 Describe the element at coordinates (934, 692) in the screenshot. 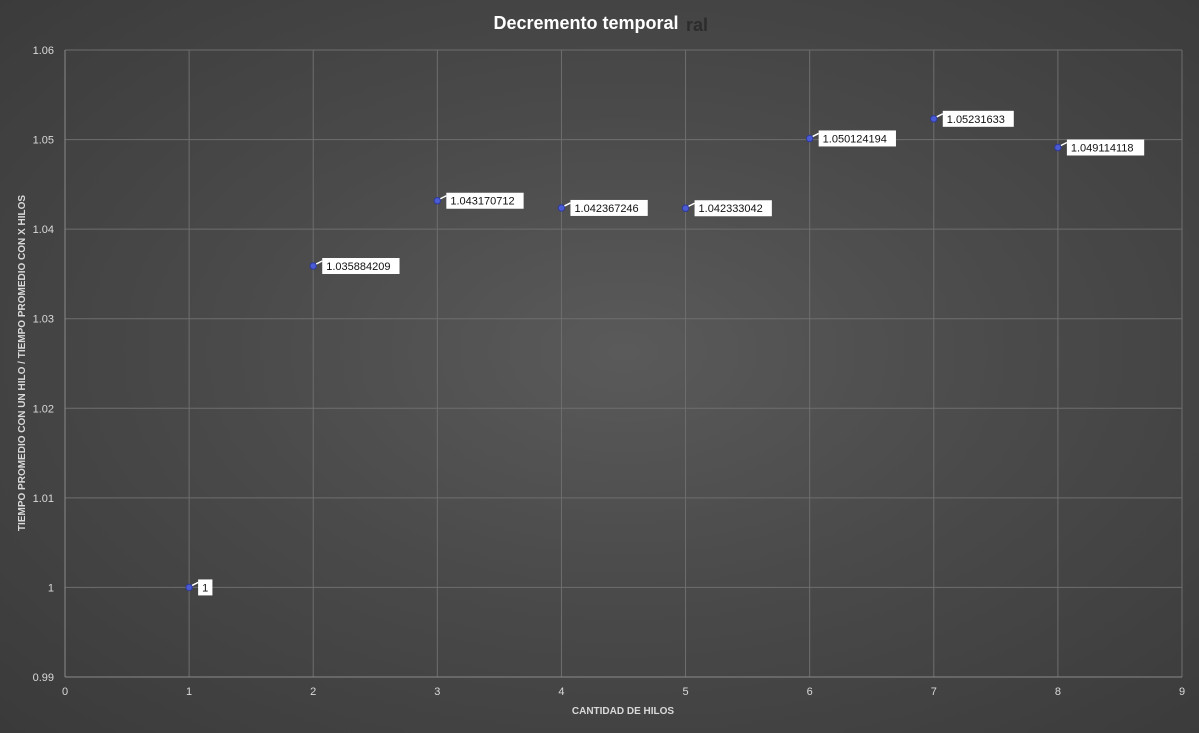

I see `x-tick-label: 7` at that location.